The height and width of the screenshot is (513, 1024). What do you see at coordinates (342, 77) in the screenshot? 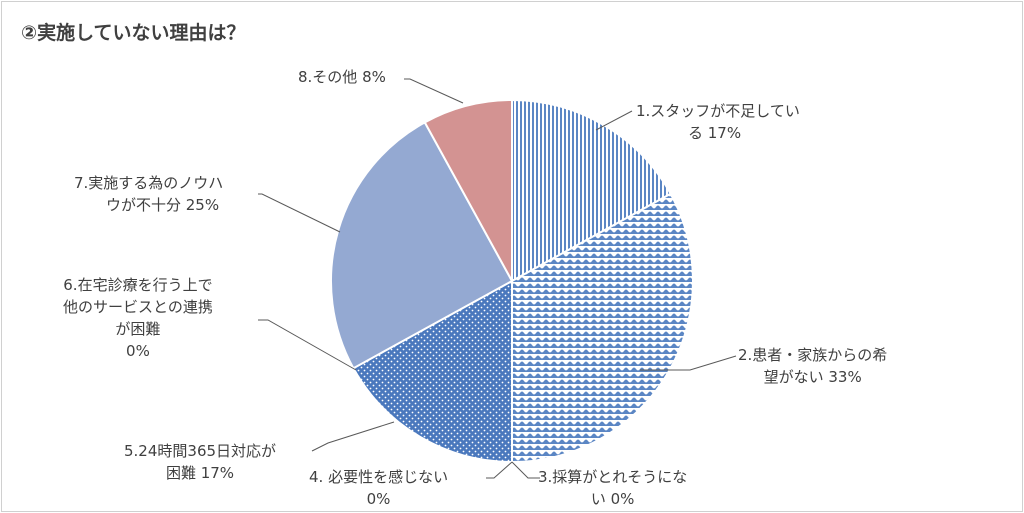
I see `slice-label-8: 8.その他 8%` at bounding box center [342, 77].